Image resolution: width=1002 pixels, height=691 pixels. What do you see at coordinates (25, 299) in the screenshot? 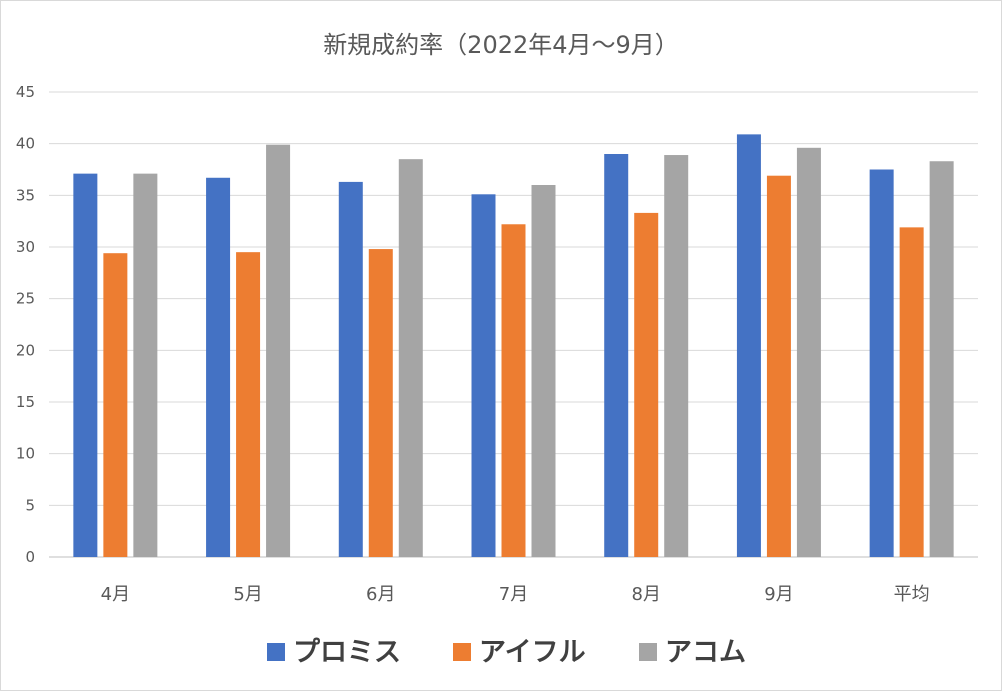
I see `y-tick-label: 25` at bounding box center [25, 299].